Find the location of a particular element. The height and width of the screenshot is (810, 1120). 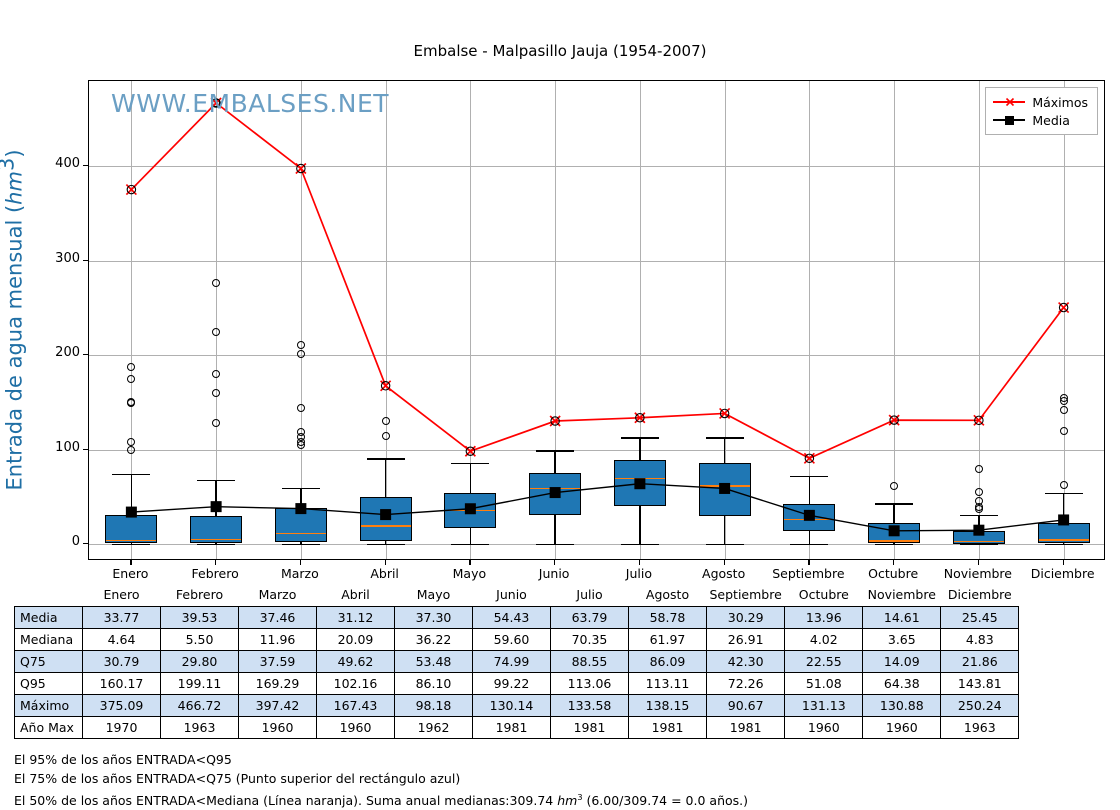

x-tick-label: Septiembre is located at coordinates (808, 573).